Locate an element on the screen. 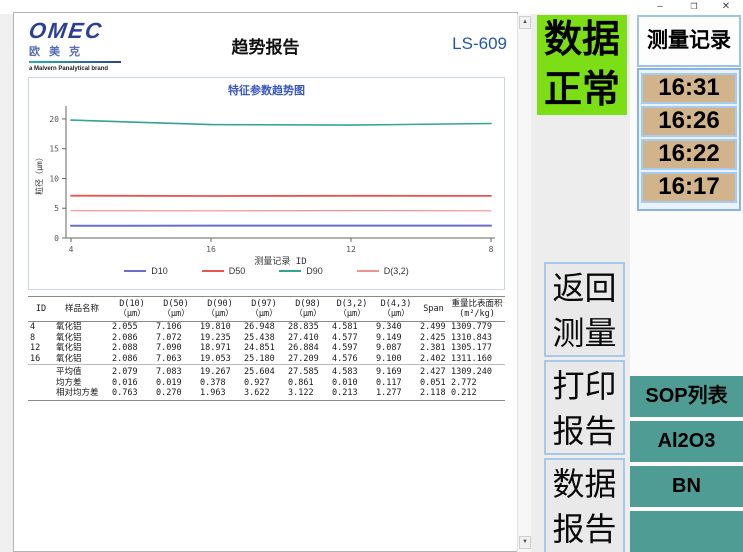 This screenshot has height=552, width=743. table-cell: 2.079 is located at coordinates (132, 371).